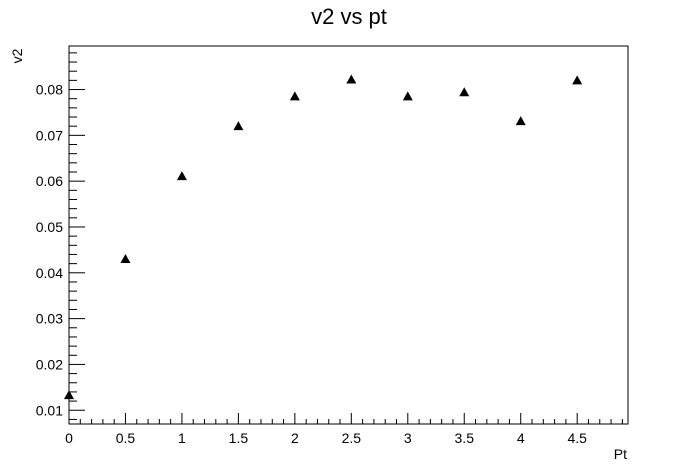  I want to click on x-tick-label: 1.5, so click(239, 438).